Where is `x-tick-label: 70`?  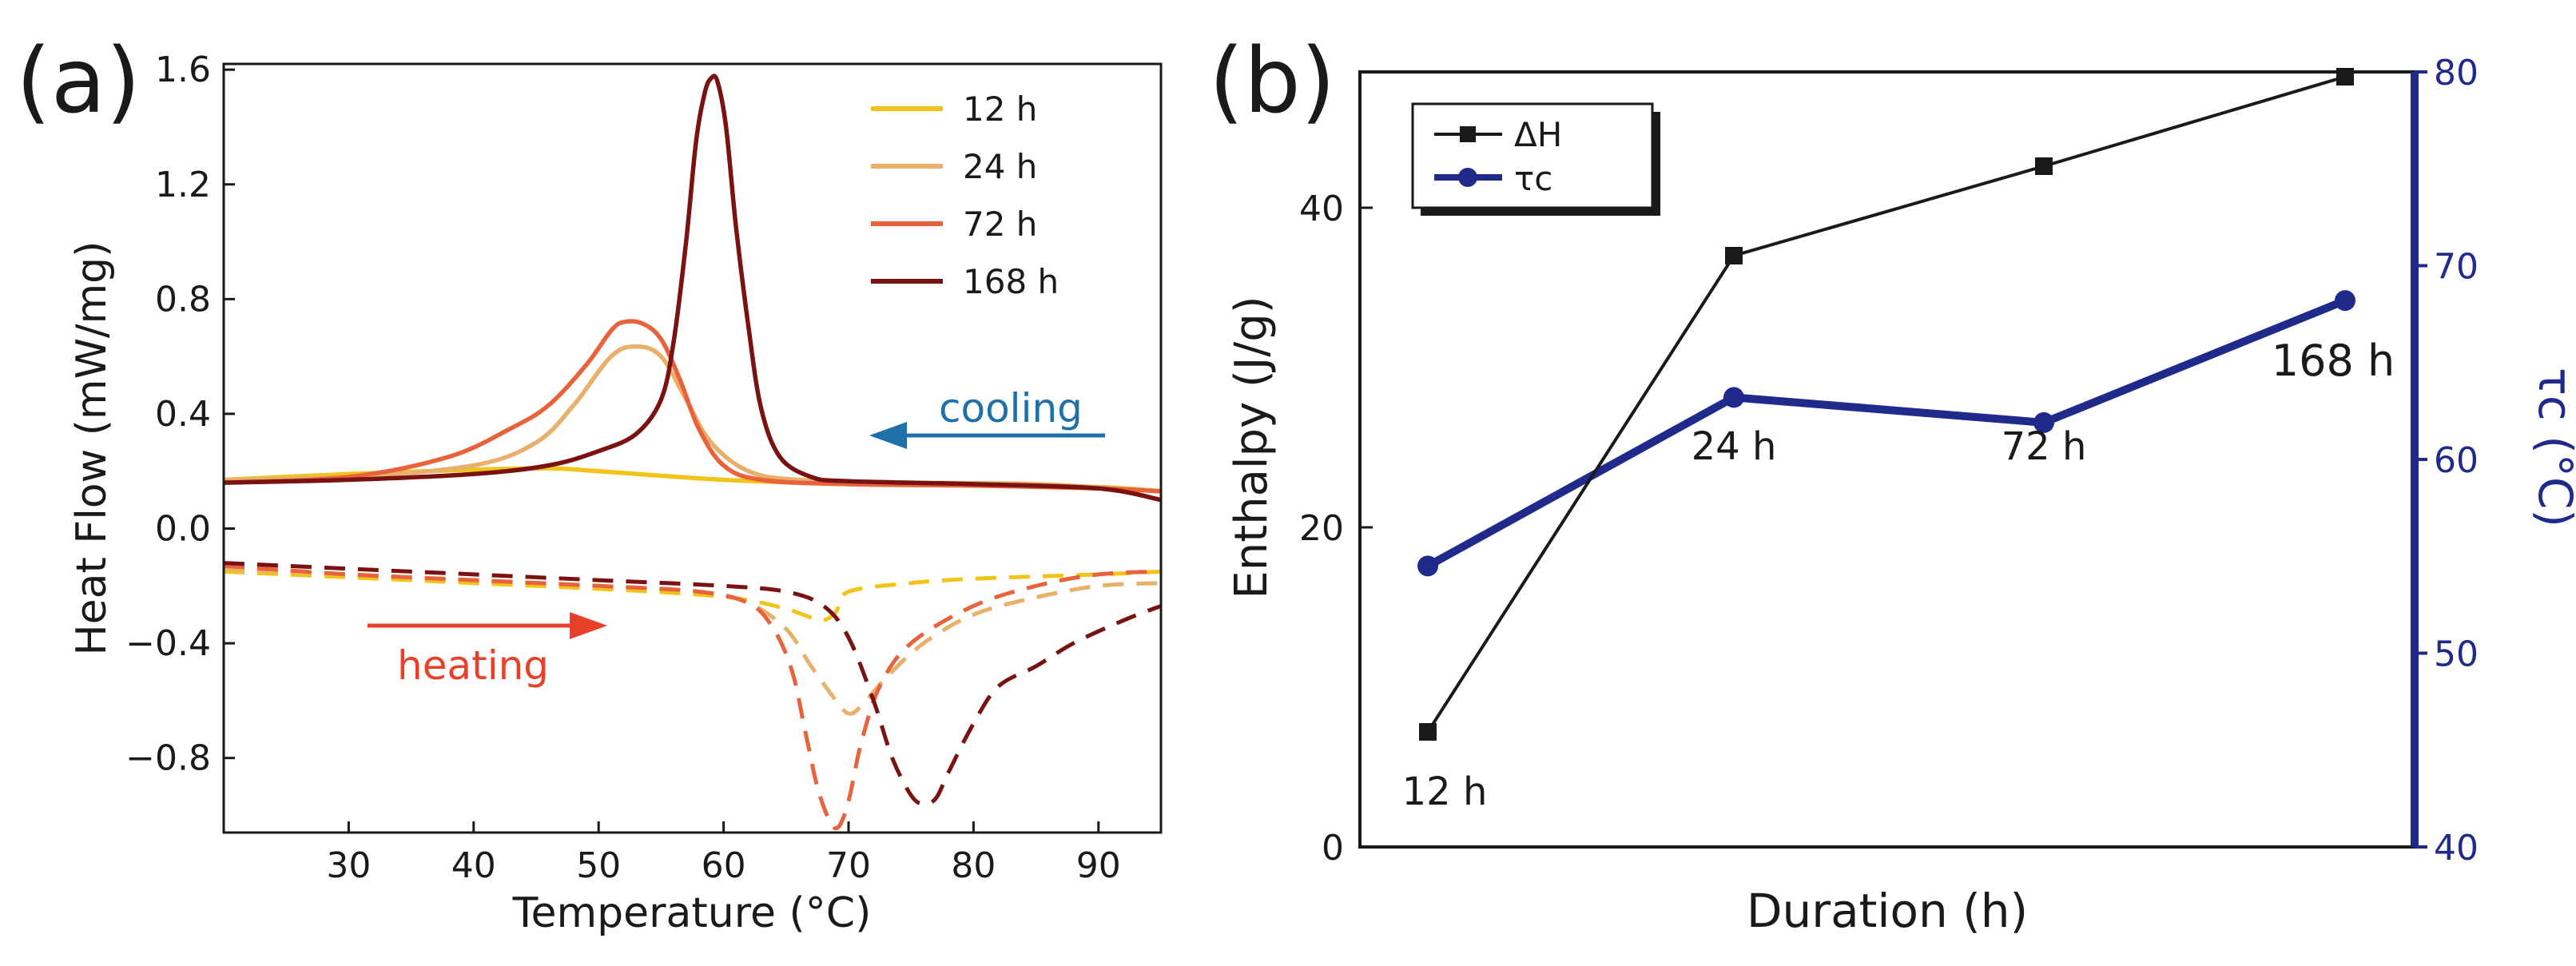
x-tick-label: 70 is located at coordinates (848, 865).